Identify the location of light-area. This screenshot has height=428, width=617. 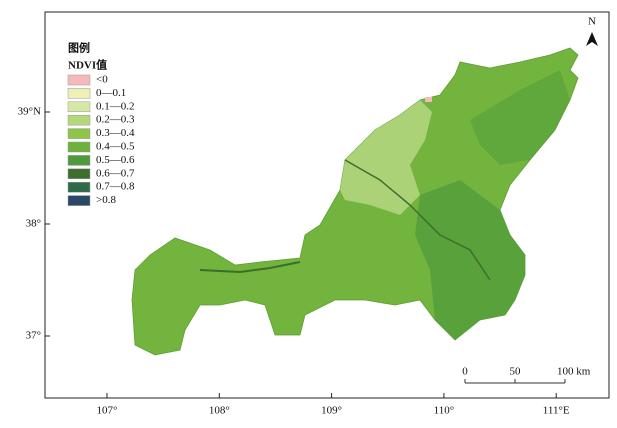
(386, 157).